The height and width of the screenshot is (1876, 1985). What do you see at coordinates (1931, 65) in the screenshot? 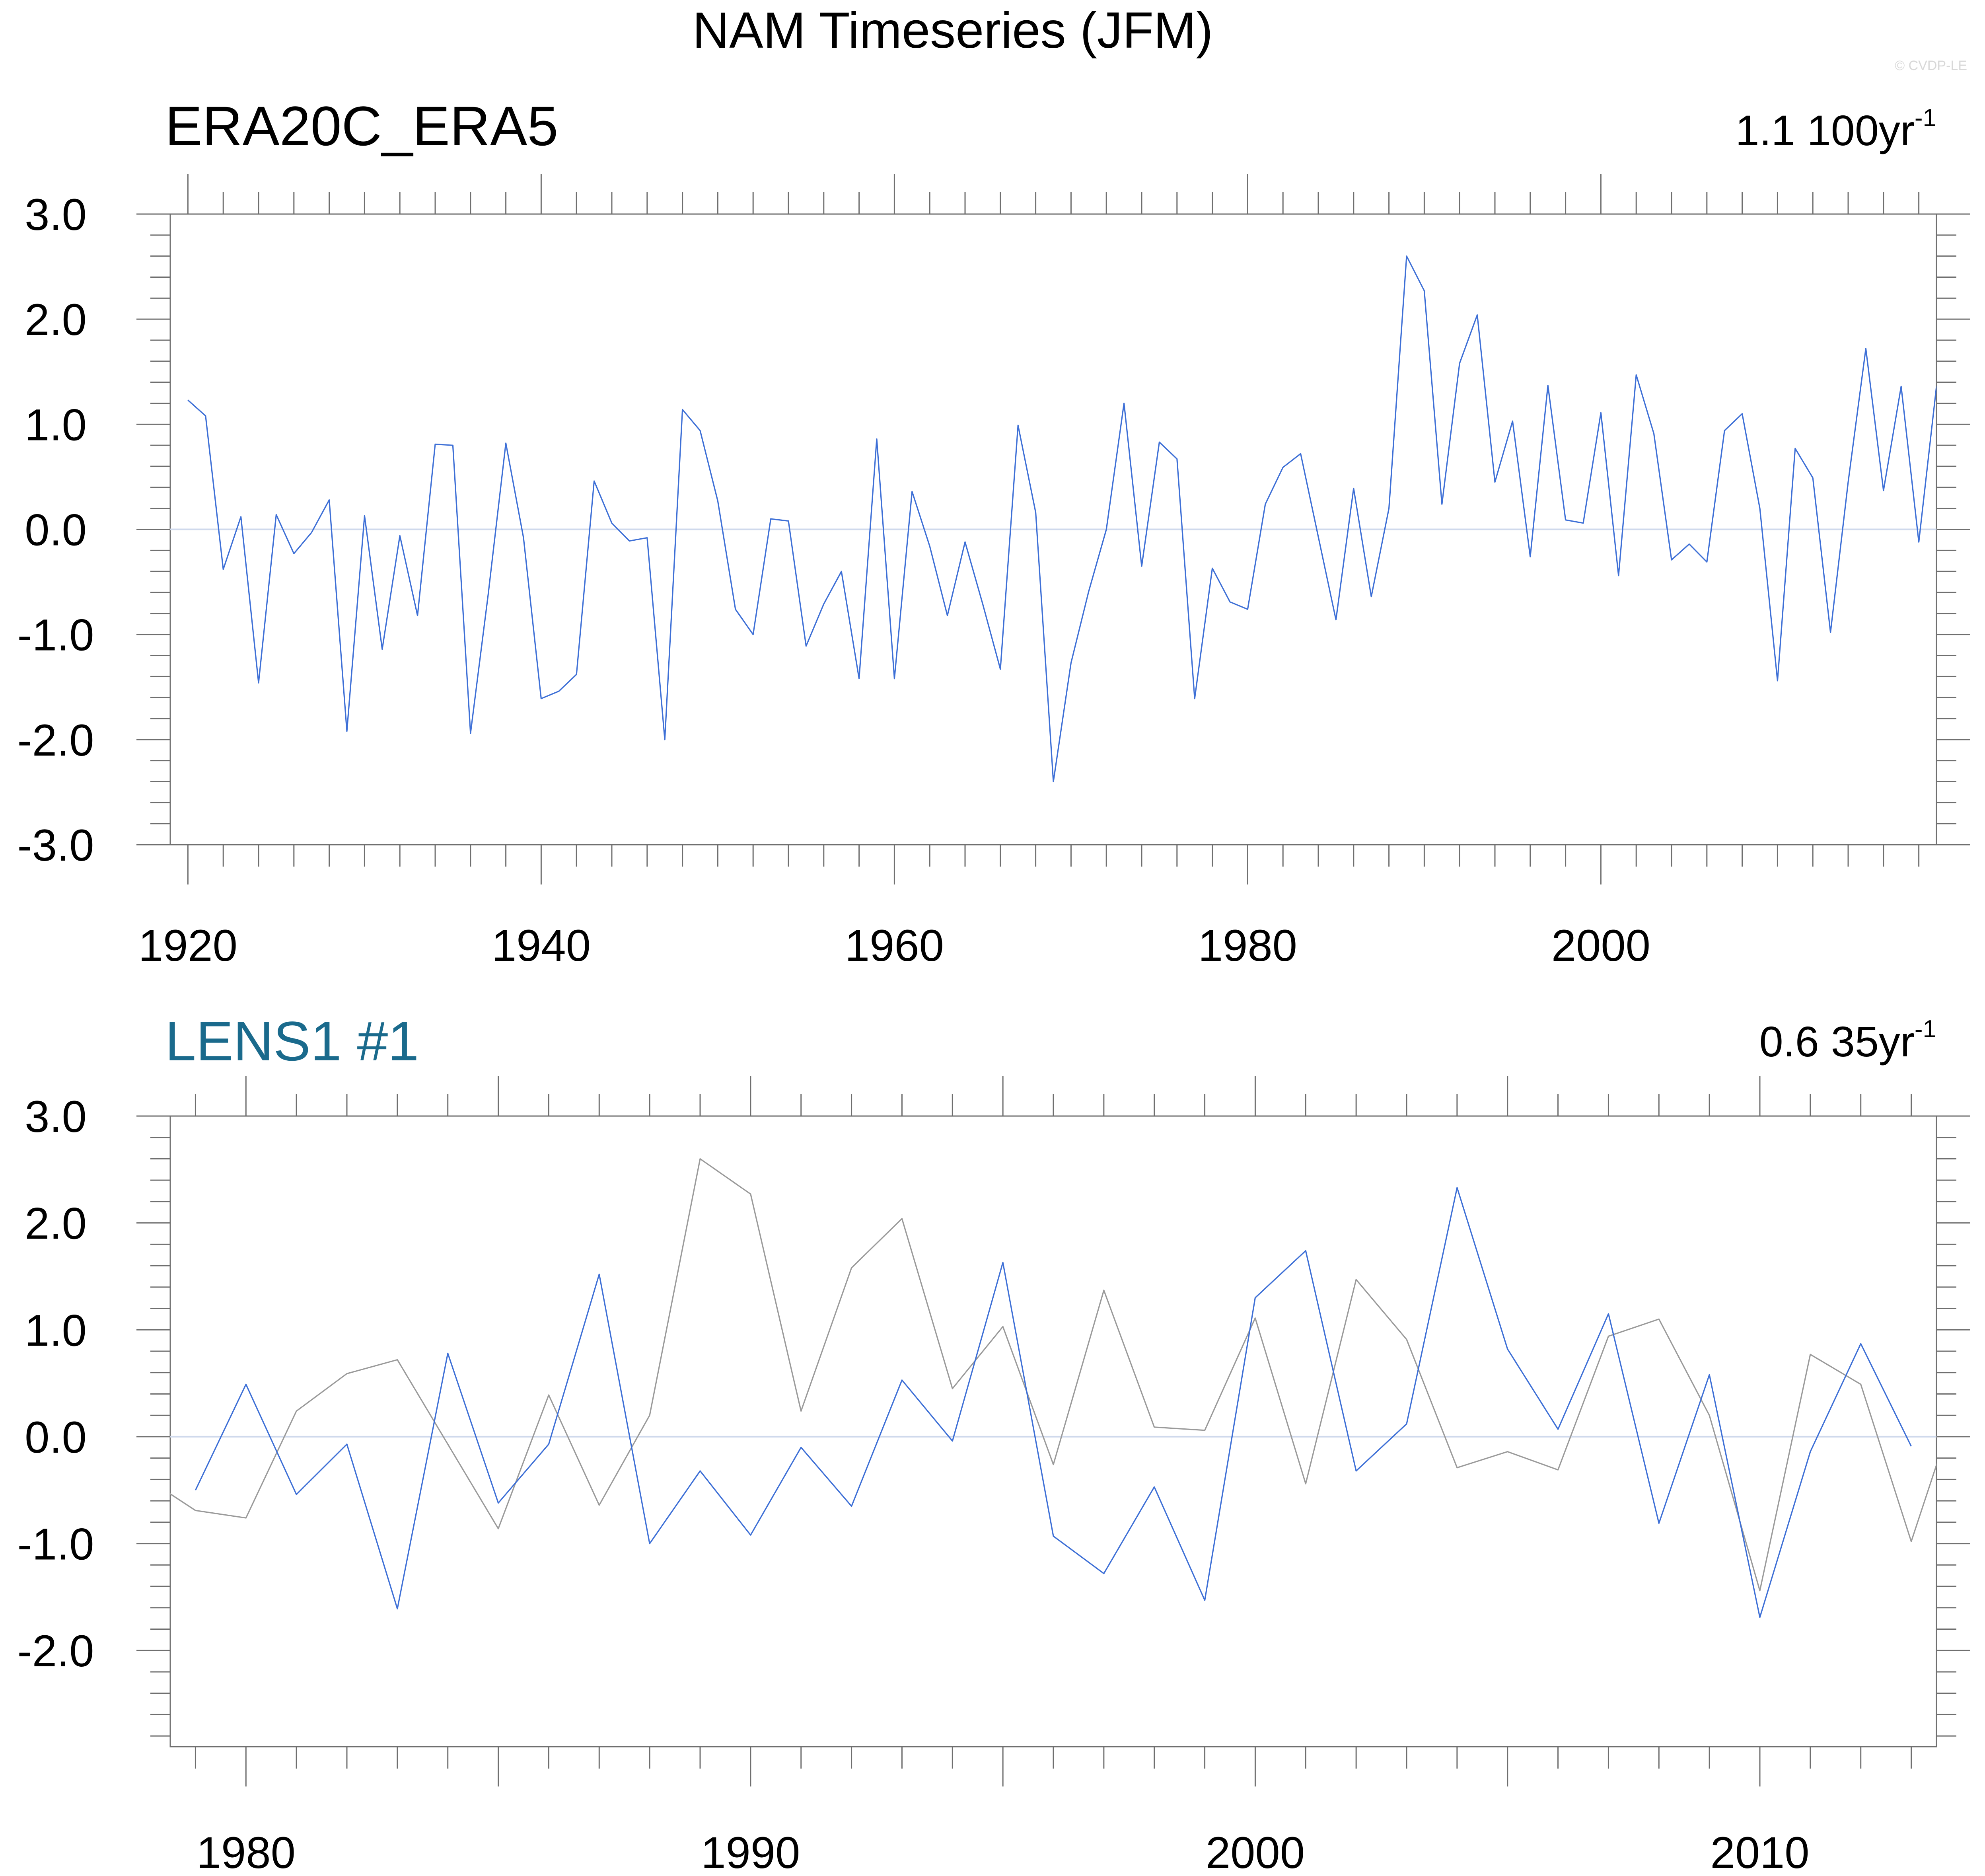
I see `watermark: © CVDP-LE` at bounding box center [1931, 65].